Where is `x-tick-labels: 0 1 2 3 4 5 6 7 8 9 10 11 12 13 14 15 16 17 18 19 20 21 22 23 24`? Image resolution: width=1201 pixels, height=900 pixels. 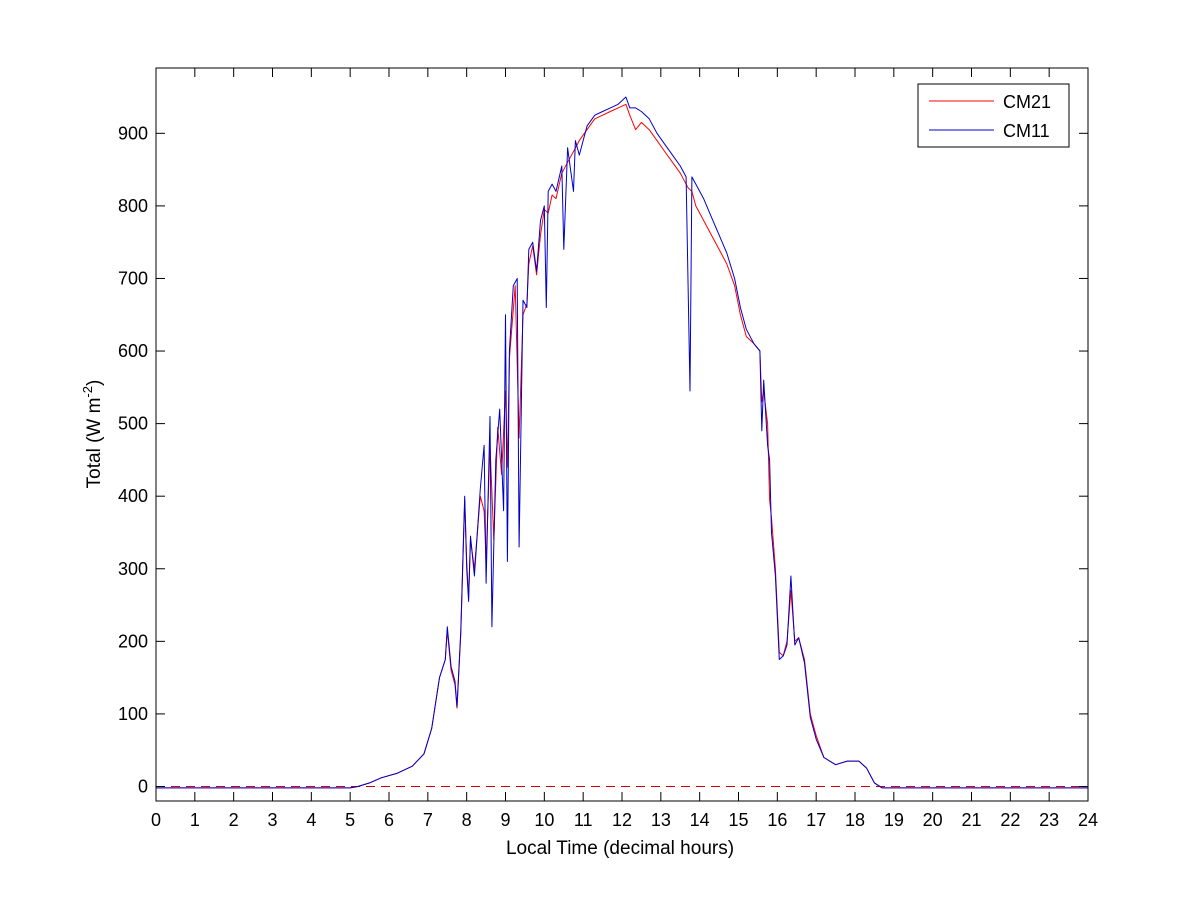 x-tick-labels: 0 1 2 3 4 5 6 7 8 9 10 11 12 13 14 15 16 17 18 19 20 21 22 23 24 is located at coordinates (624, 820).